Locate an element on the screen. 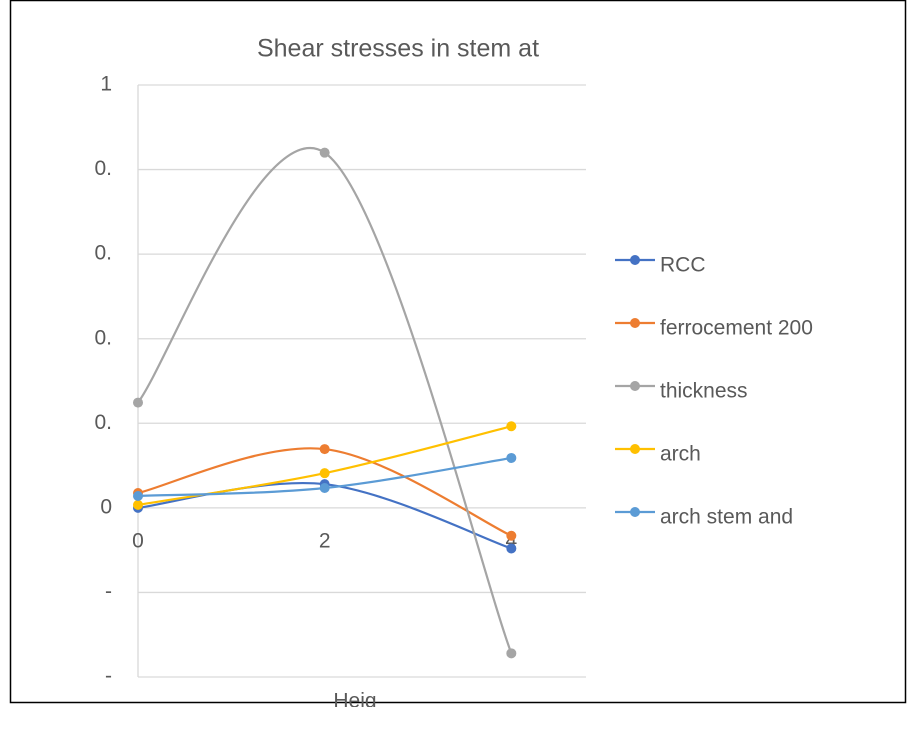  y-tick-label: 1 is located at coordinates (106, 84).